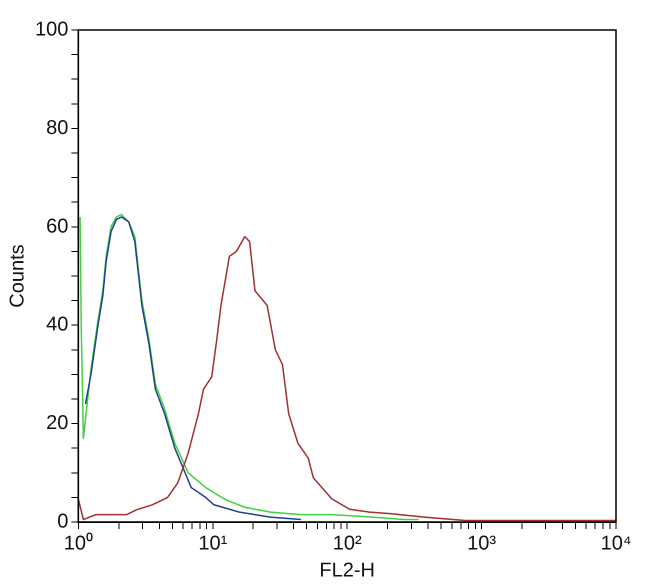 Image resolution: width=650 pixels, height=587 pixels. I want to click on x-axis-title: FL2-H, so click(347, 571).